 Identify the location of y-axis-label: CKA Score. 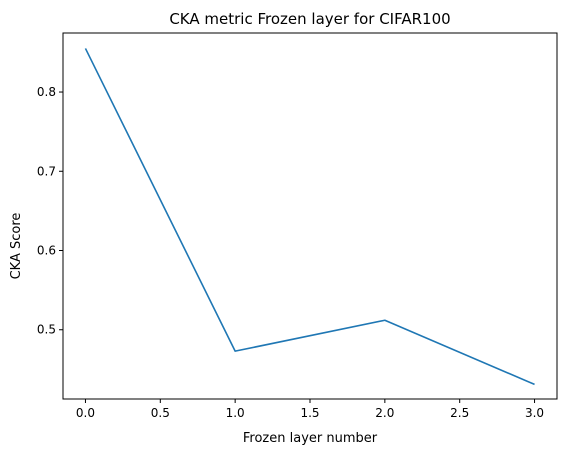
(16, 246).